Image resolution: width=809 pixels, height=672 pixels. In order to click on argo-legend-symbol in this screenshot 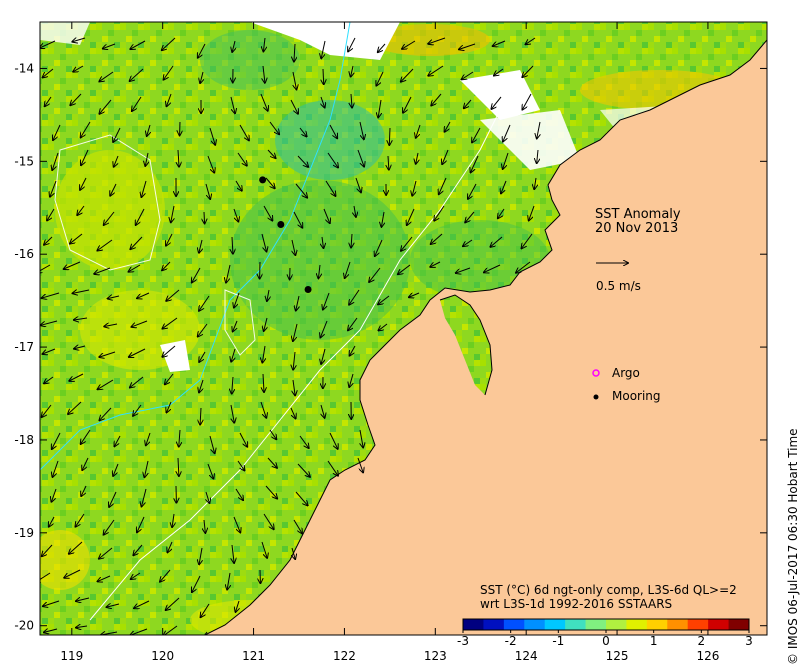, I will do `click(596, 373)`.